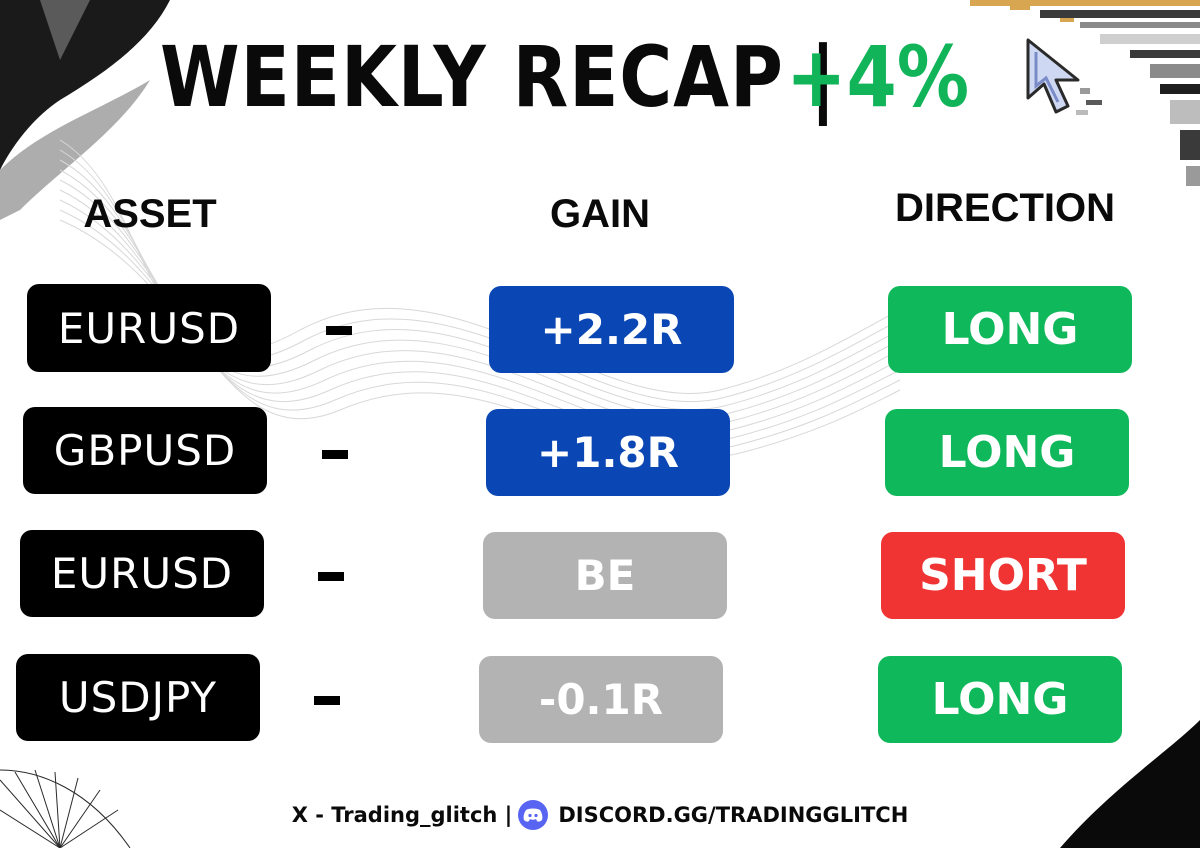 This screenshot has height=848, width=1200. Describe the element at coordinates (145, 450) in the screenshot. I see `asset-pill: GBPUSD` at that location.